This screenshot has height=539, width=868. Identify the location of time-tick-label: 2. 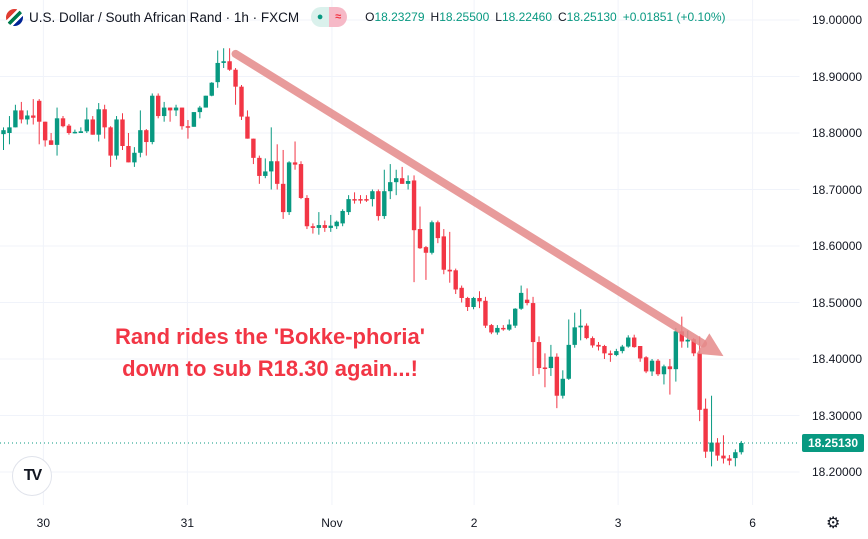
(474, 523).